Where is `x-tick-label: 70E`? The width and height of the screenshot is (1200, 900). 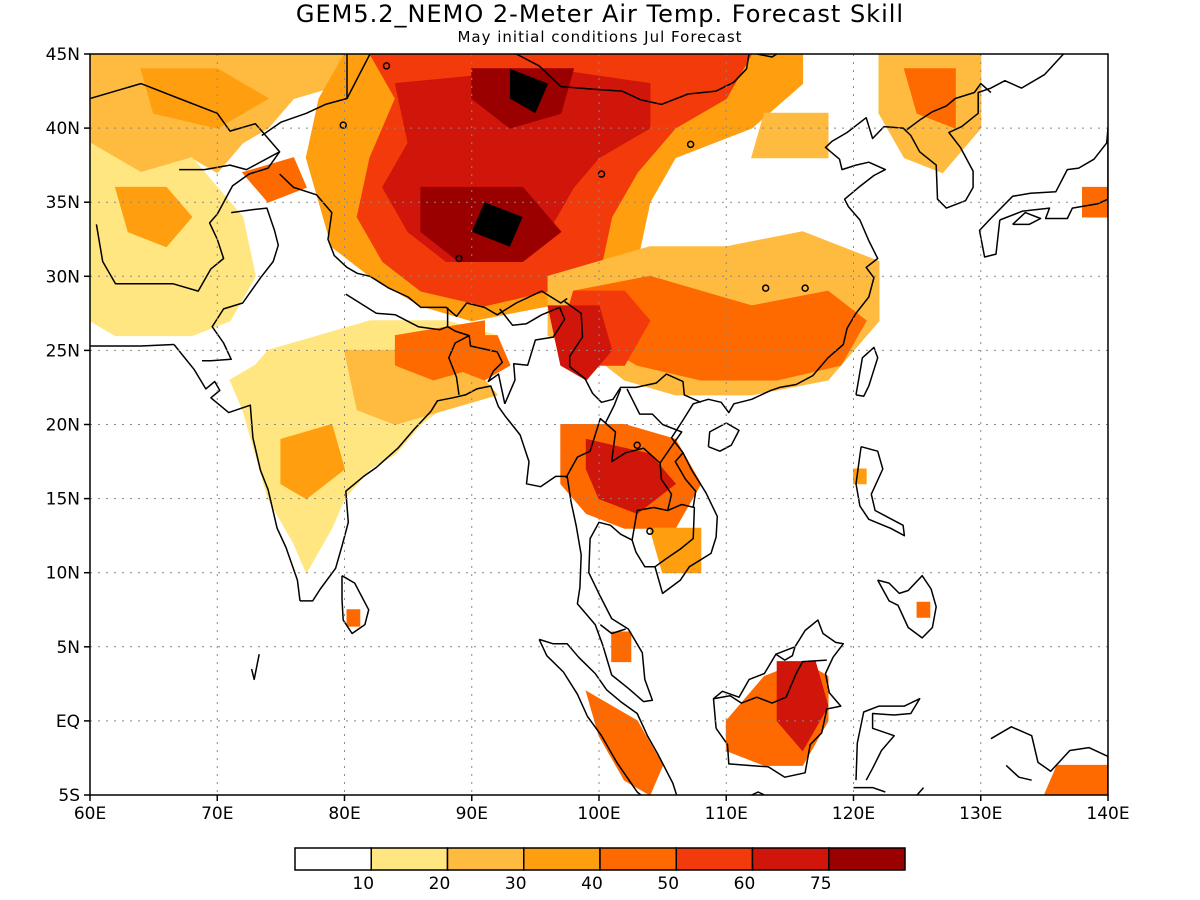
x-tick-label: 70E is located at coordinates (217, 814).